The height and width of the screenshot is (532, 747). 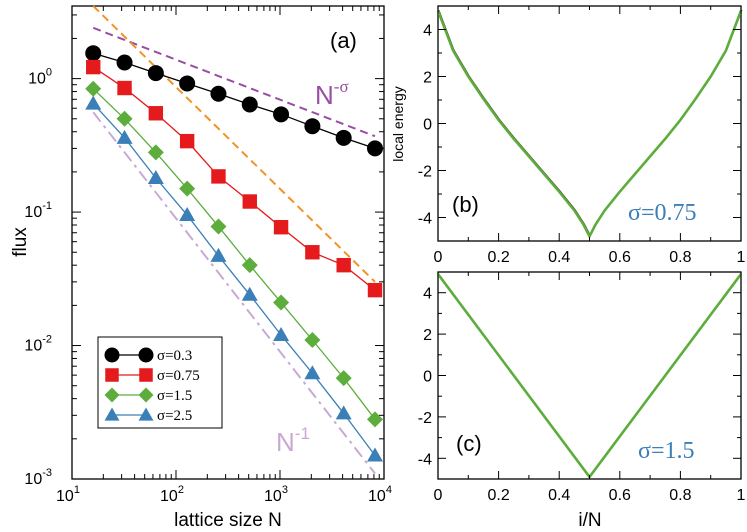 I want to click on legend-entry-3: σ=2.5, so click(x=148, y=415).